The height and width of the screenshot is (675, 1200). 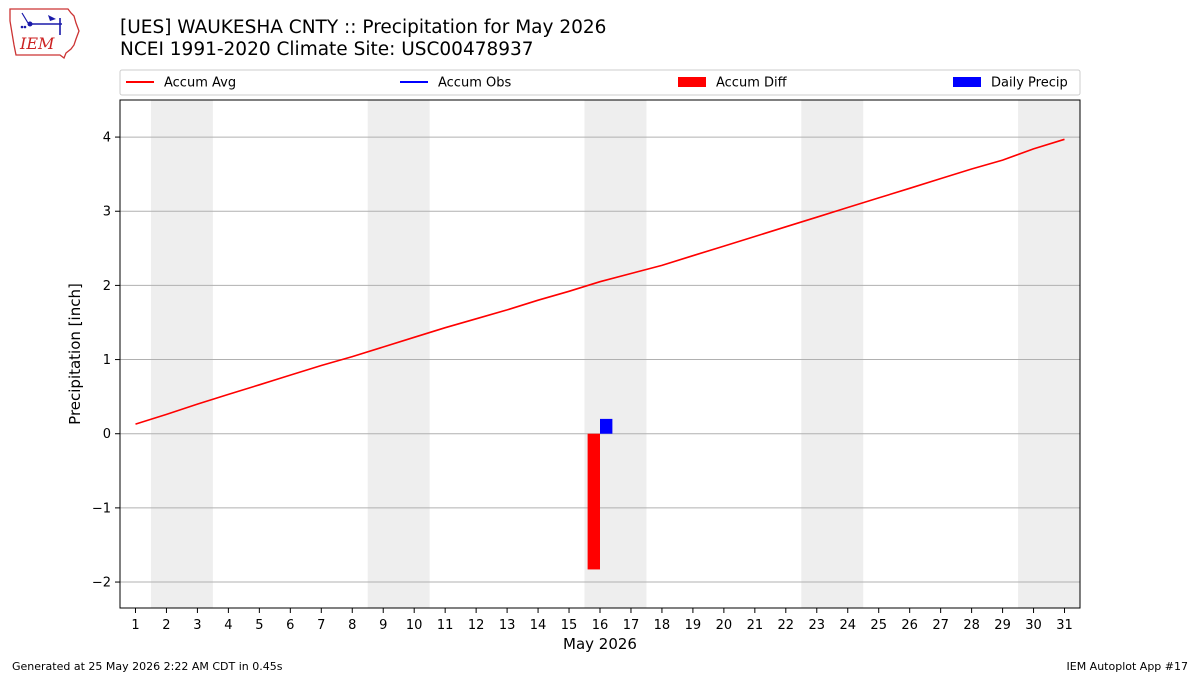 What do you see at coordinates (662, 625) in the screenshot?
I see `x-tick-label: 18` at bounding box center [662, 625].